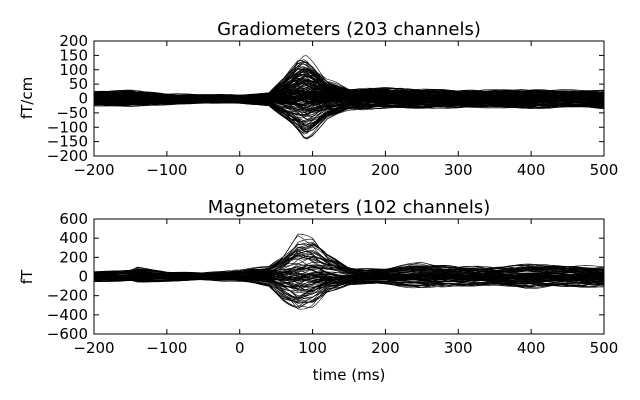  I want to click on magnetometers-title: Magnetometers (102 channels), so click(349, 207).